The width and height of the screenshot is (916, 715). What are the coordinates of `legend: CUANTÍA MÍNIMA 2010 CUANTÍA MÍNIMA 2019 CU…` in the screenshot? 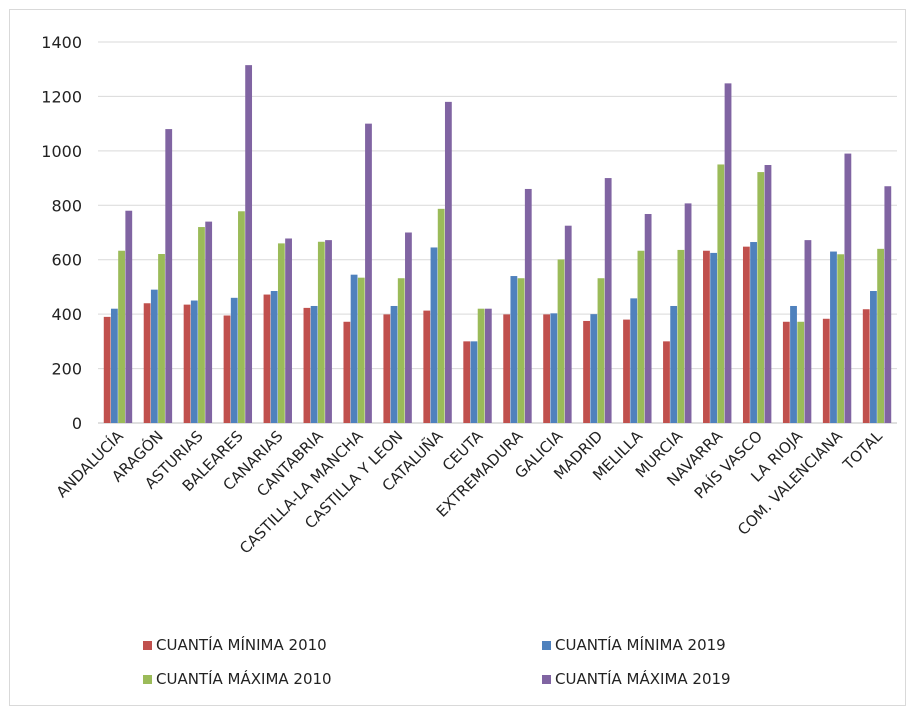 It's located at (437, 661).